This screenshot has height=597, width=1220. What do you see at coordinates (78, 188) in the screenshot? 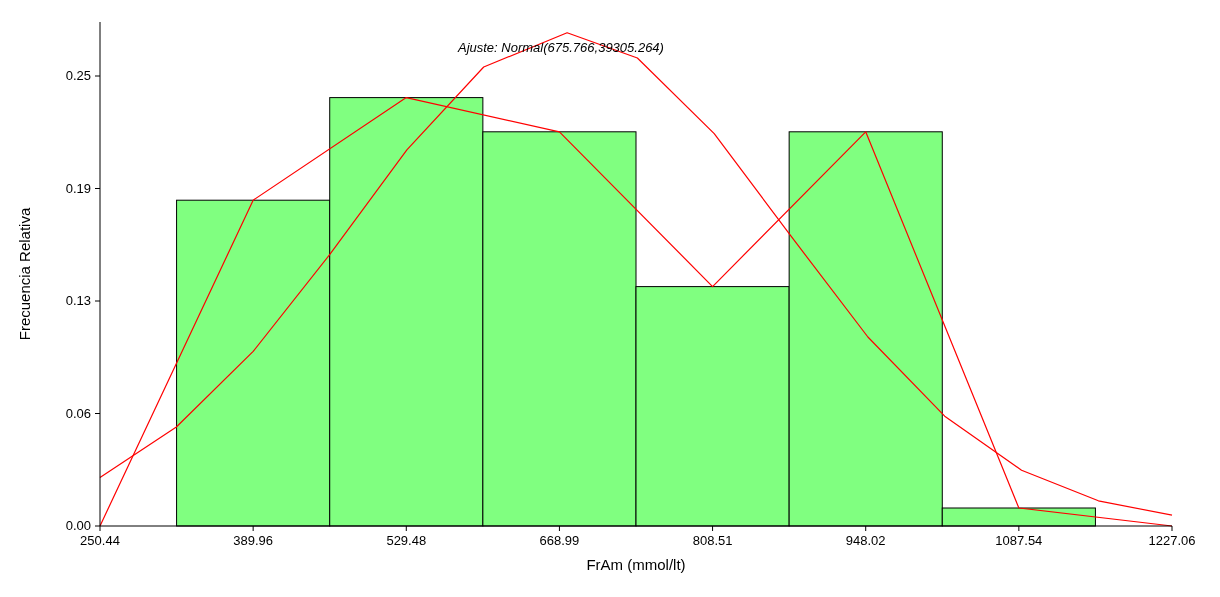
I see `y-tick-label: 0.19` at bounding box center [78, 188].